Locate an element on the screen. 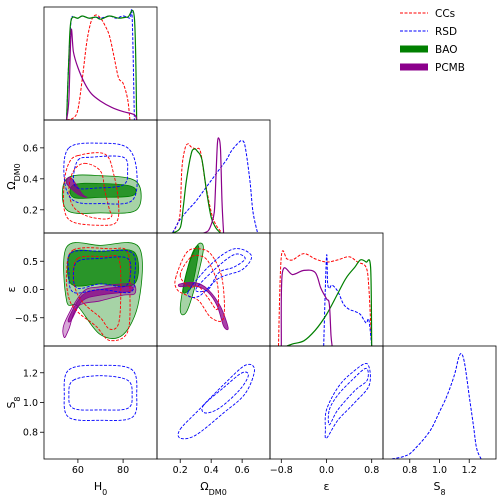 The width and height of the screenshot is (498, 497). panel-eps-marginal is located at coordinates (325, 298).